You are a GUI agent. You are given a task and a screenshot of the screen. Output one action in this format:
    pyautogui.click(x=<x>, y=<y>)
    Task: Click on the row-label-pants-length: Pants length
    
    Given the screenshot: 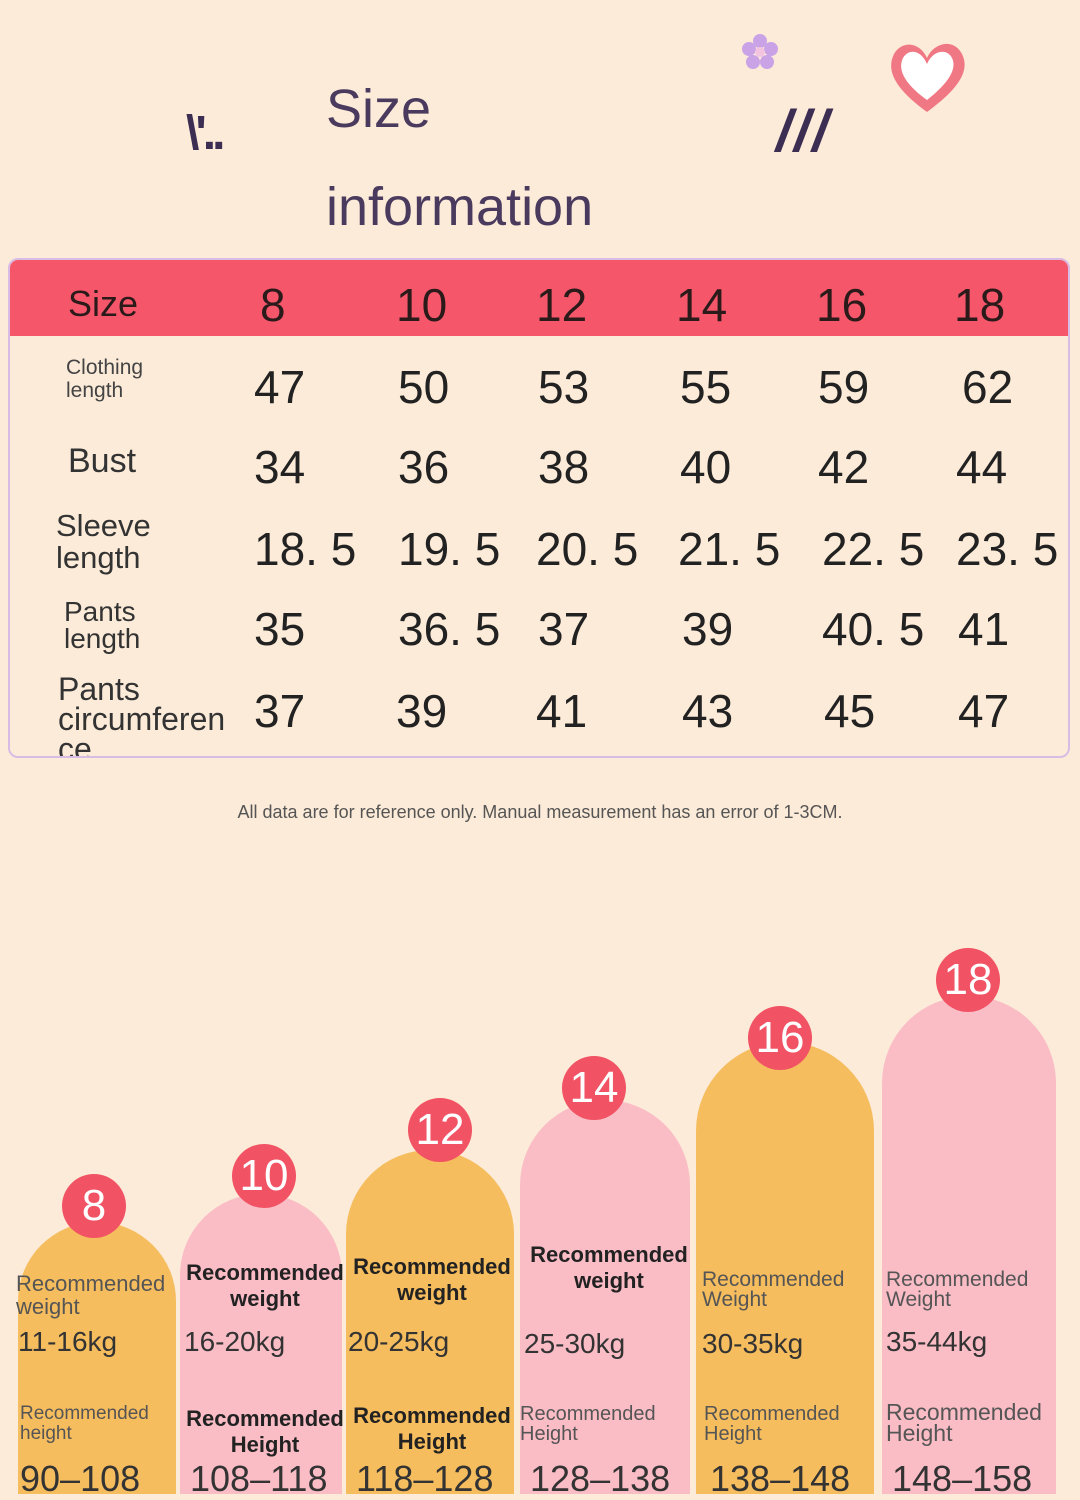 What is the action you would take?
    pyautogui.click(x=102, y=625)
    